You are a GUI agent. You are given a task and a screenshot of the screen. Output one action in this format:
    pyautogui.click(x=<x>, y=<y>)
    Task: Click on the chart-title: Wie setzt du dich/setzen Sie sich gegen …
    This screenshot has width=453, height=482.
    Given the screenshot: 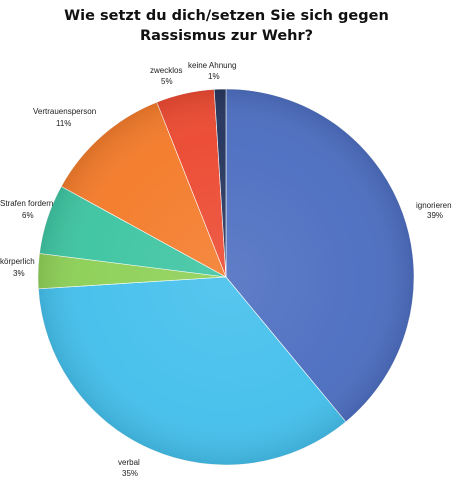 What is the action you would take?
    pyautogui.click(x=226, y=26)
    